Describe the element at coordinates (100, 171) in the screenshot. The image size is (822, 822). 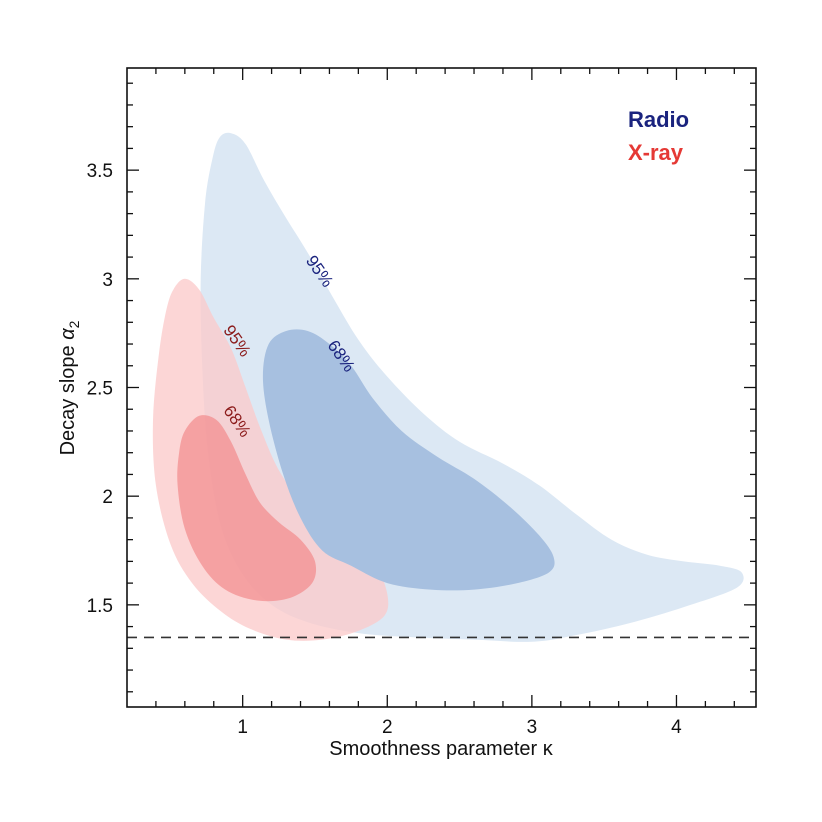
I see `y-tick-label: 3.5` at that location.